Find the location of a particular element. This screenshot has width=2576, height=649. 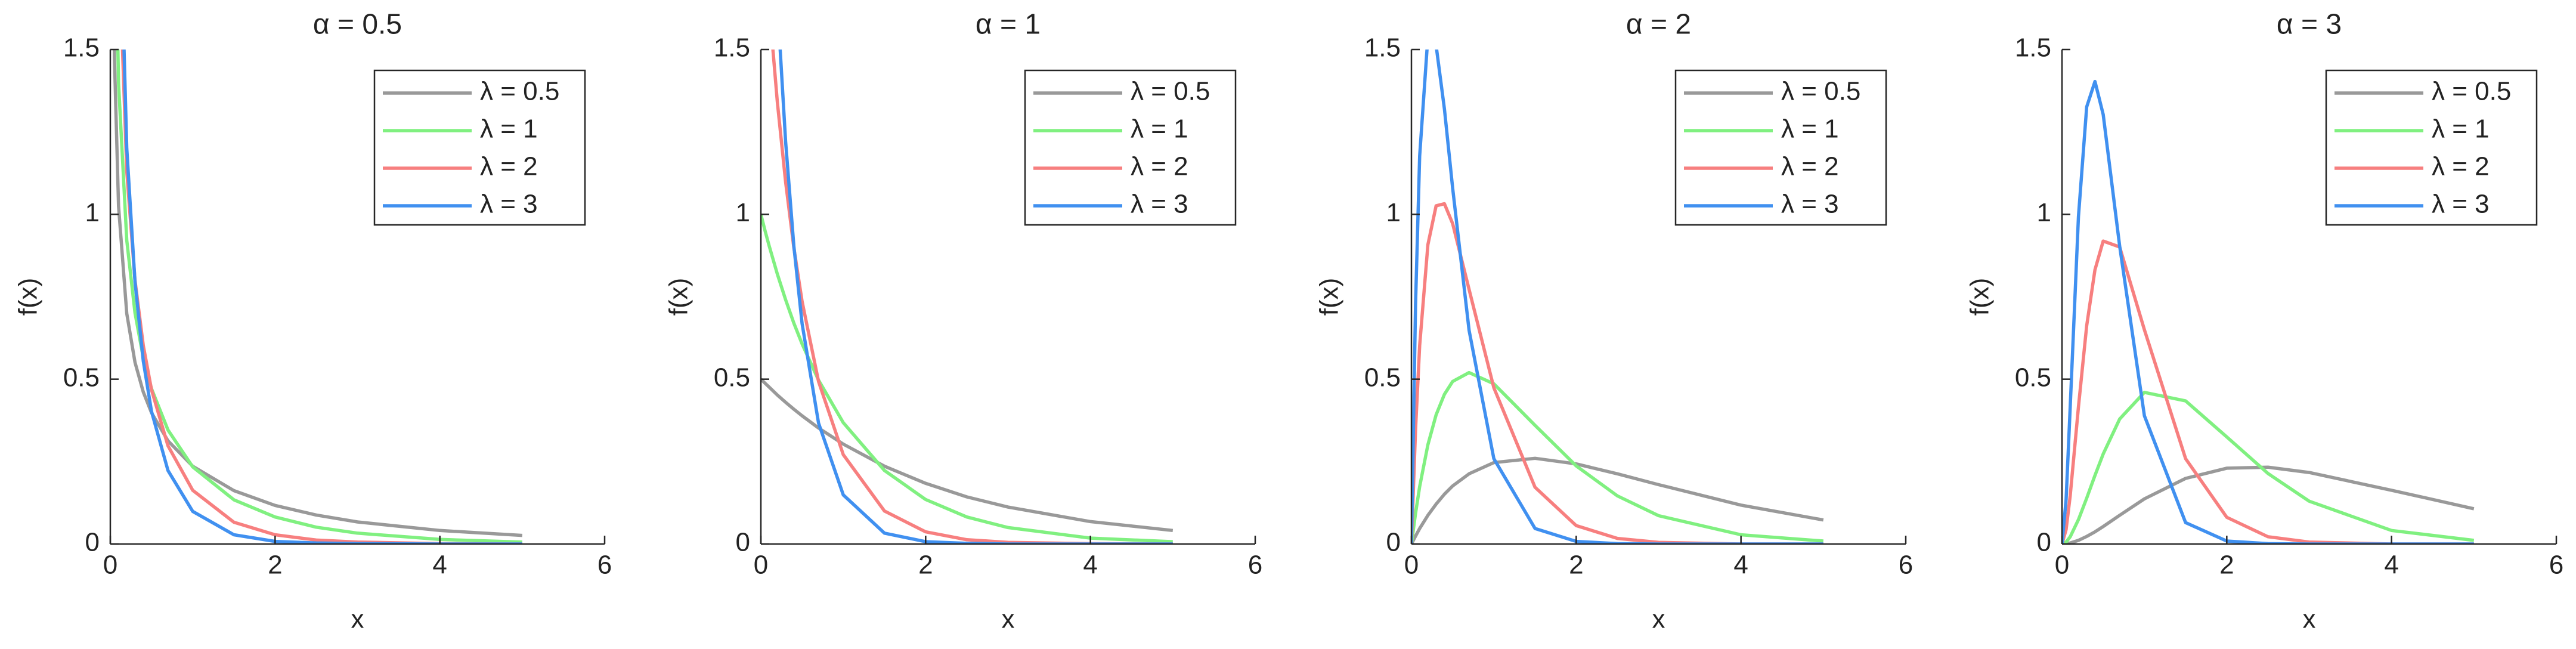

chart-title: α = 3 is located at coordinates (2309, 25).